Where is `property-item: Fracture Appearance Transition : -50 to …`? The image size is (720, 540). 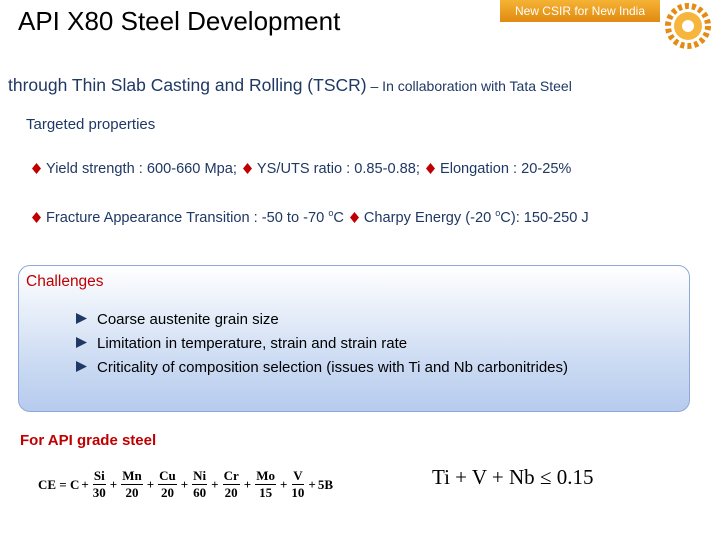
property-item: Fracture Appearance Transition : -50 to … is located at coordinates (188, 217).